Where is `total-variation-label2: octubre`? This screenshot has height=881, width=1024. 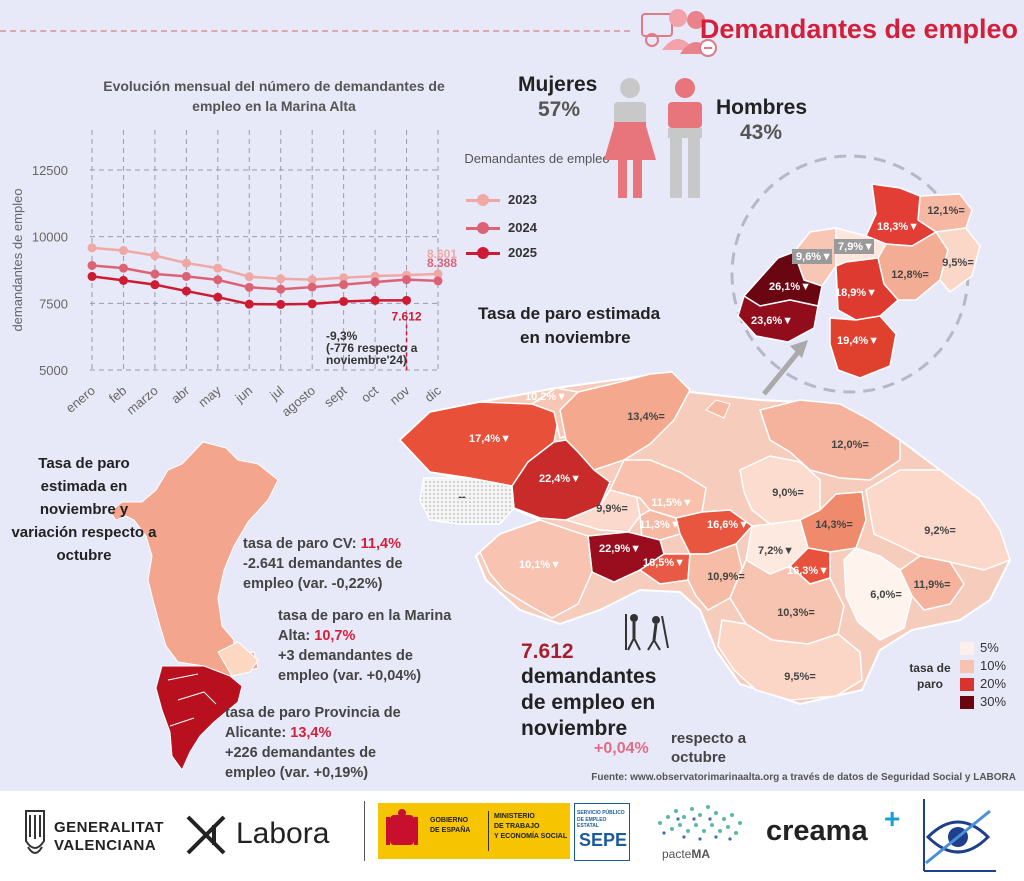
total-variation-label2: octubre is located at coordinates (699, 757).